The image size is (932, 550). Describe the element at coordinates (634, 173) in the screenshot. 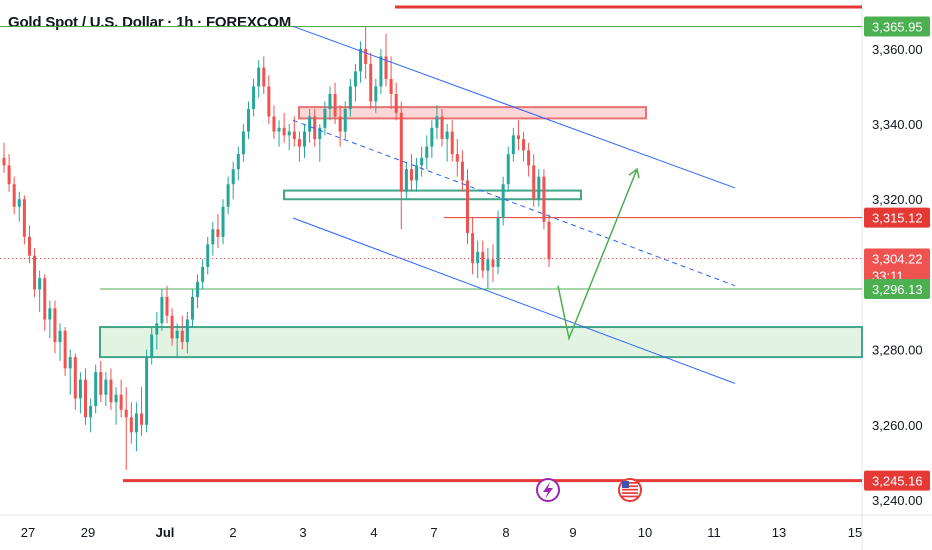

I see `projection-arrowhead` at that location.